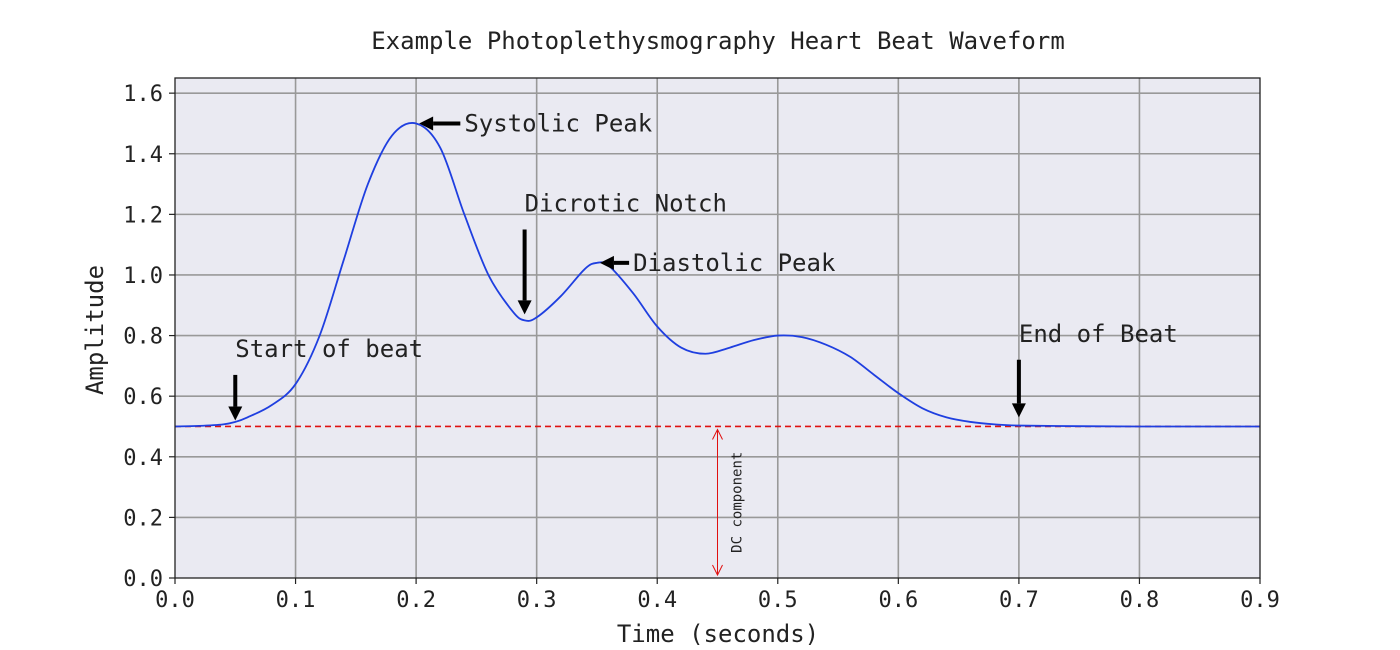  Describe the element at coordinates (143, 579) in the screenshot. I see `y-tick-label: 0.0` at that location.